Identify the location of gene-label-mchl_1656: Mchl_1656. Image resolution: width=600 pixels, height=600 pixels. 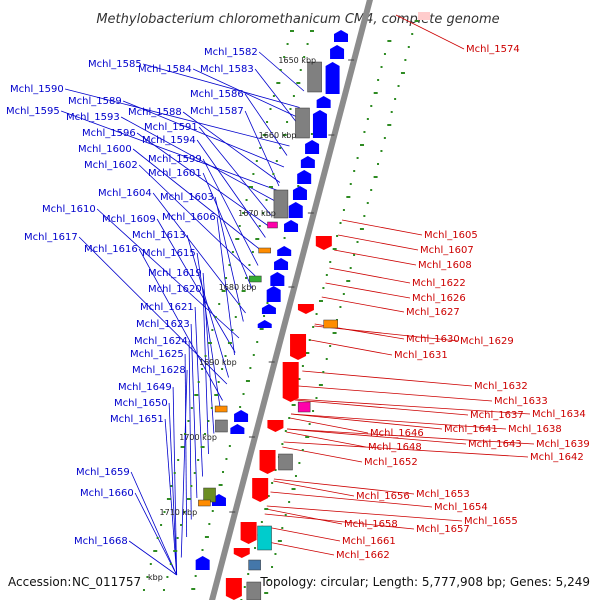
(383, 496).